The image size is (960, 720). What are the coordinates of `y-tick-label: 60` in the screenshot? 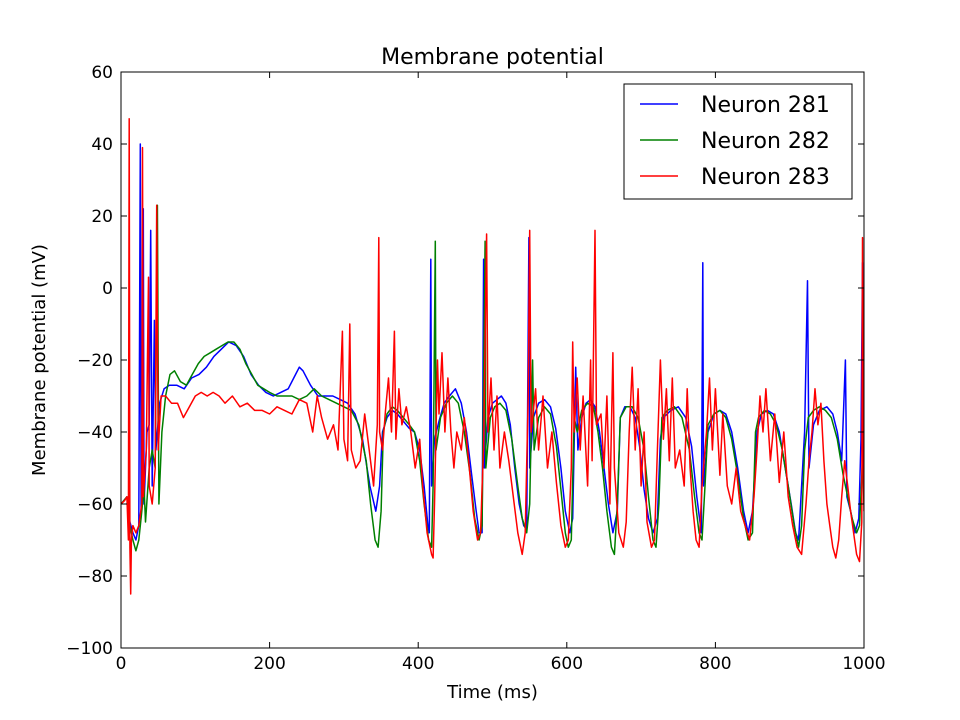 It's located at (102, 73).